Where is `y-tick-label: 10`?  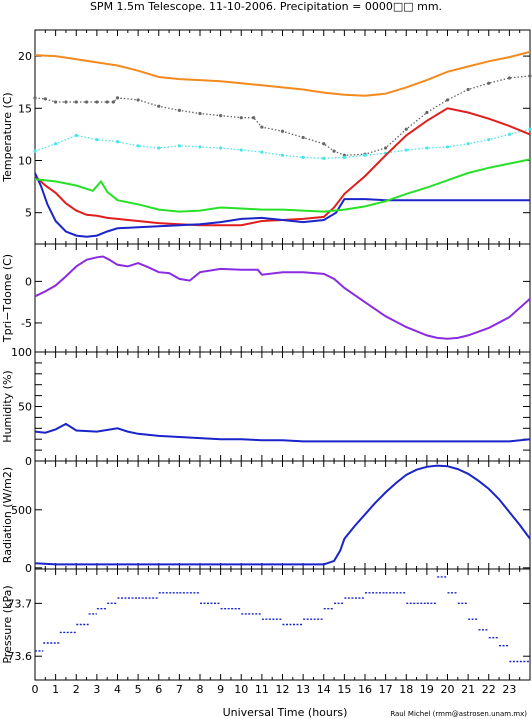 y-tick-label: 10 is located at coordinates (25, 160).